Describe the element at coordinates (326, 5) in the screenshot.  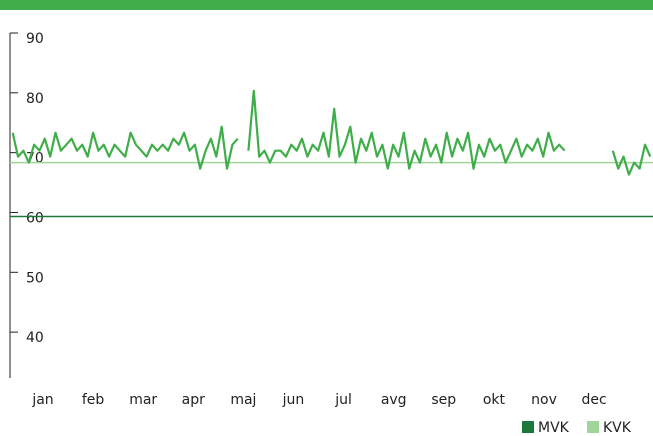
I see `top-bar` at that location.